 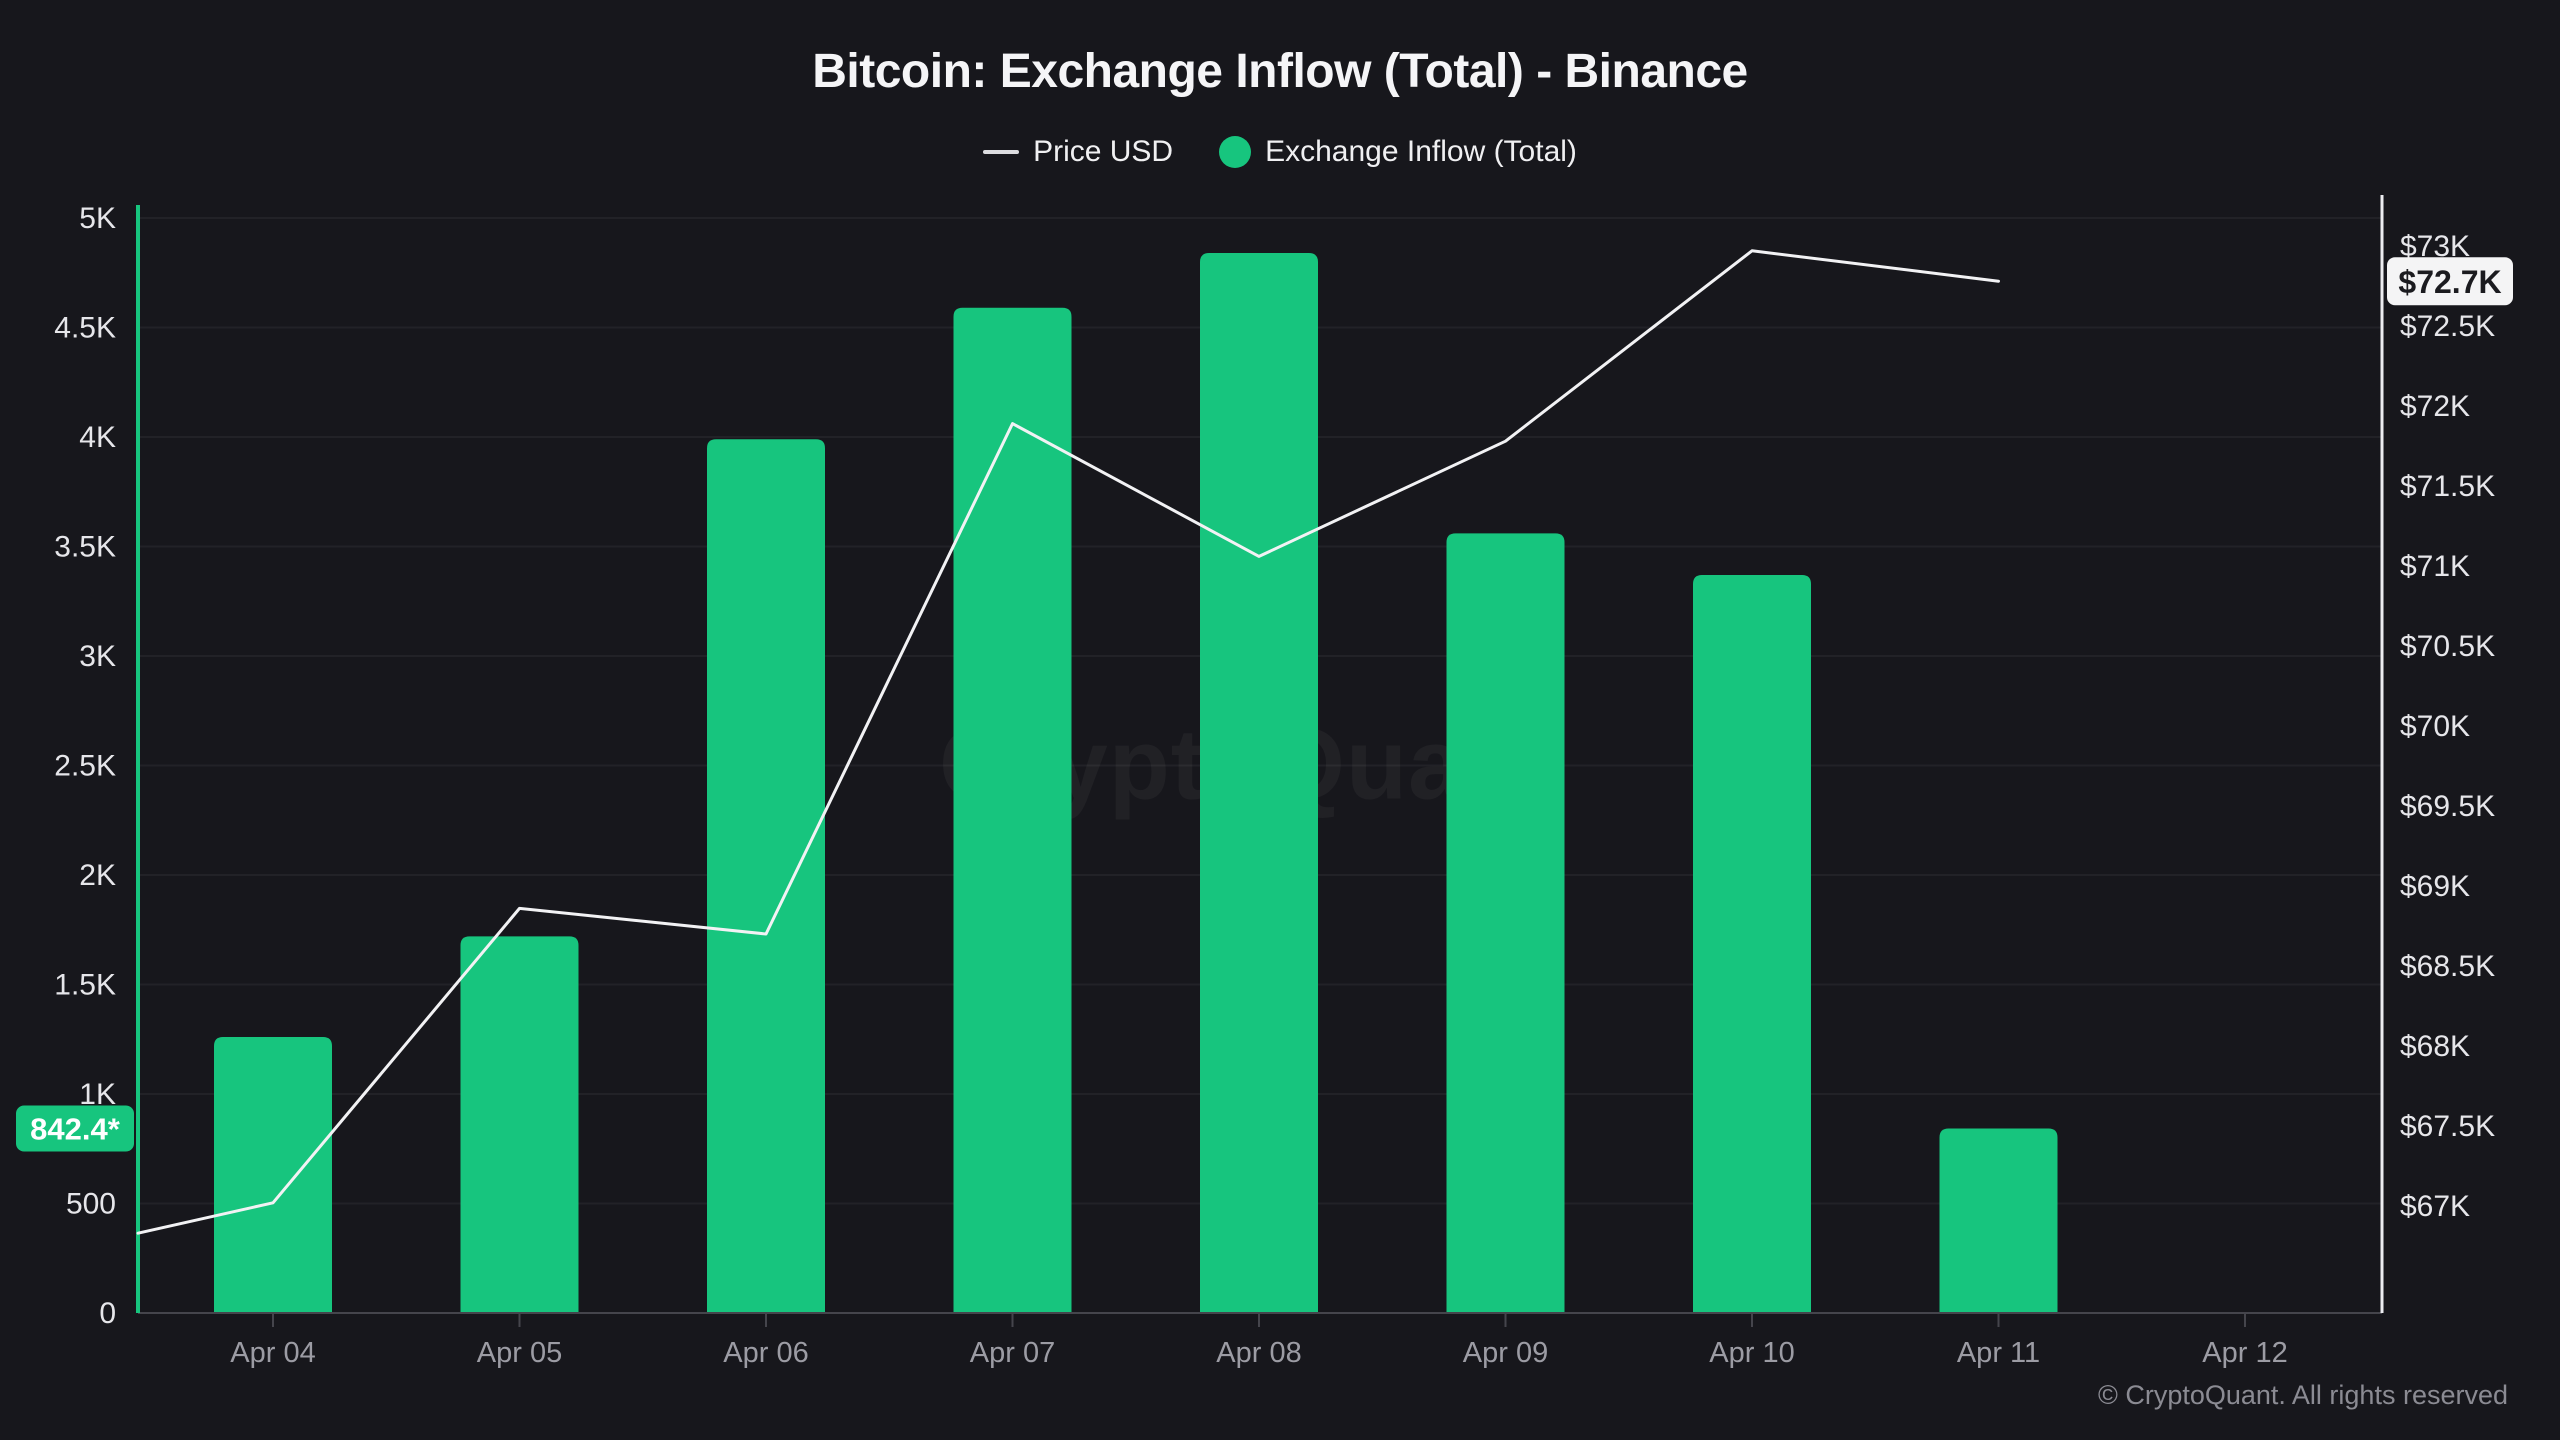 What do you see at coordinates (2435, 1206) in the screenshot?
I see `right-axis-tick-label: $67K` at bounding box center [2435, 1206].